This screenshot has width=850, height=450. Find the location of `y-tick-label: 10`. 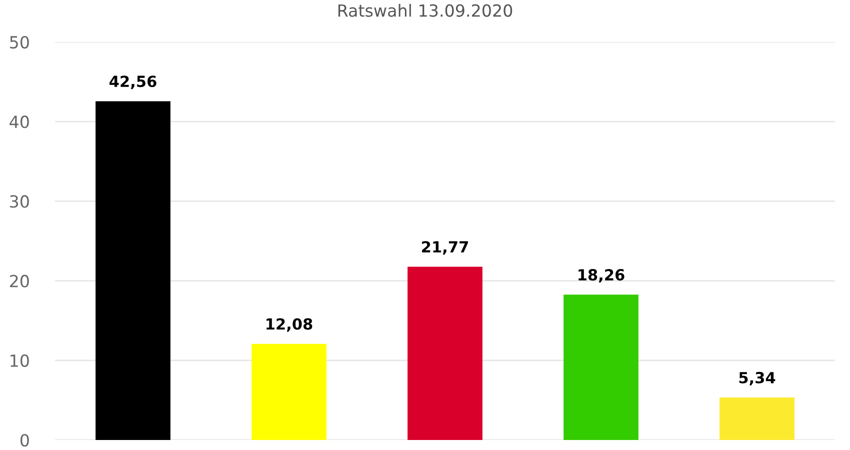

y-tick-label: 10 is located at coordinates (19, 360).